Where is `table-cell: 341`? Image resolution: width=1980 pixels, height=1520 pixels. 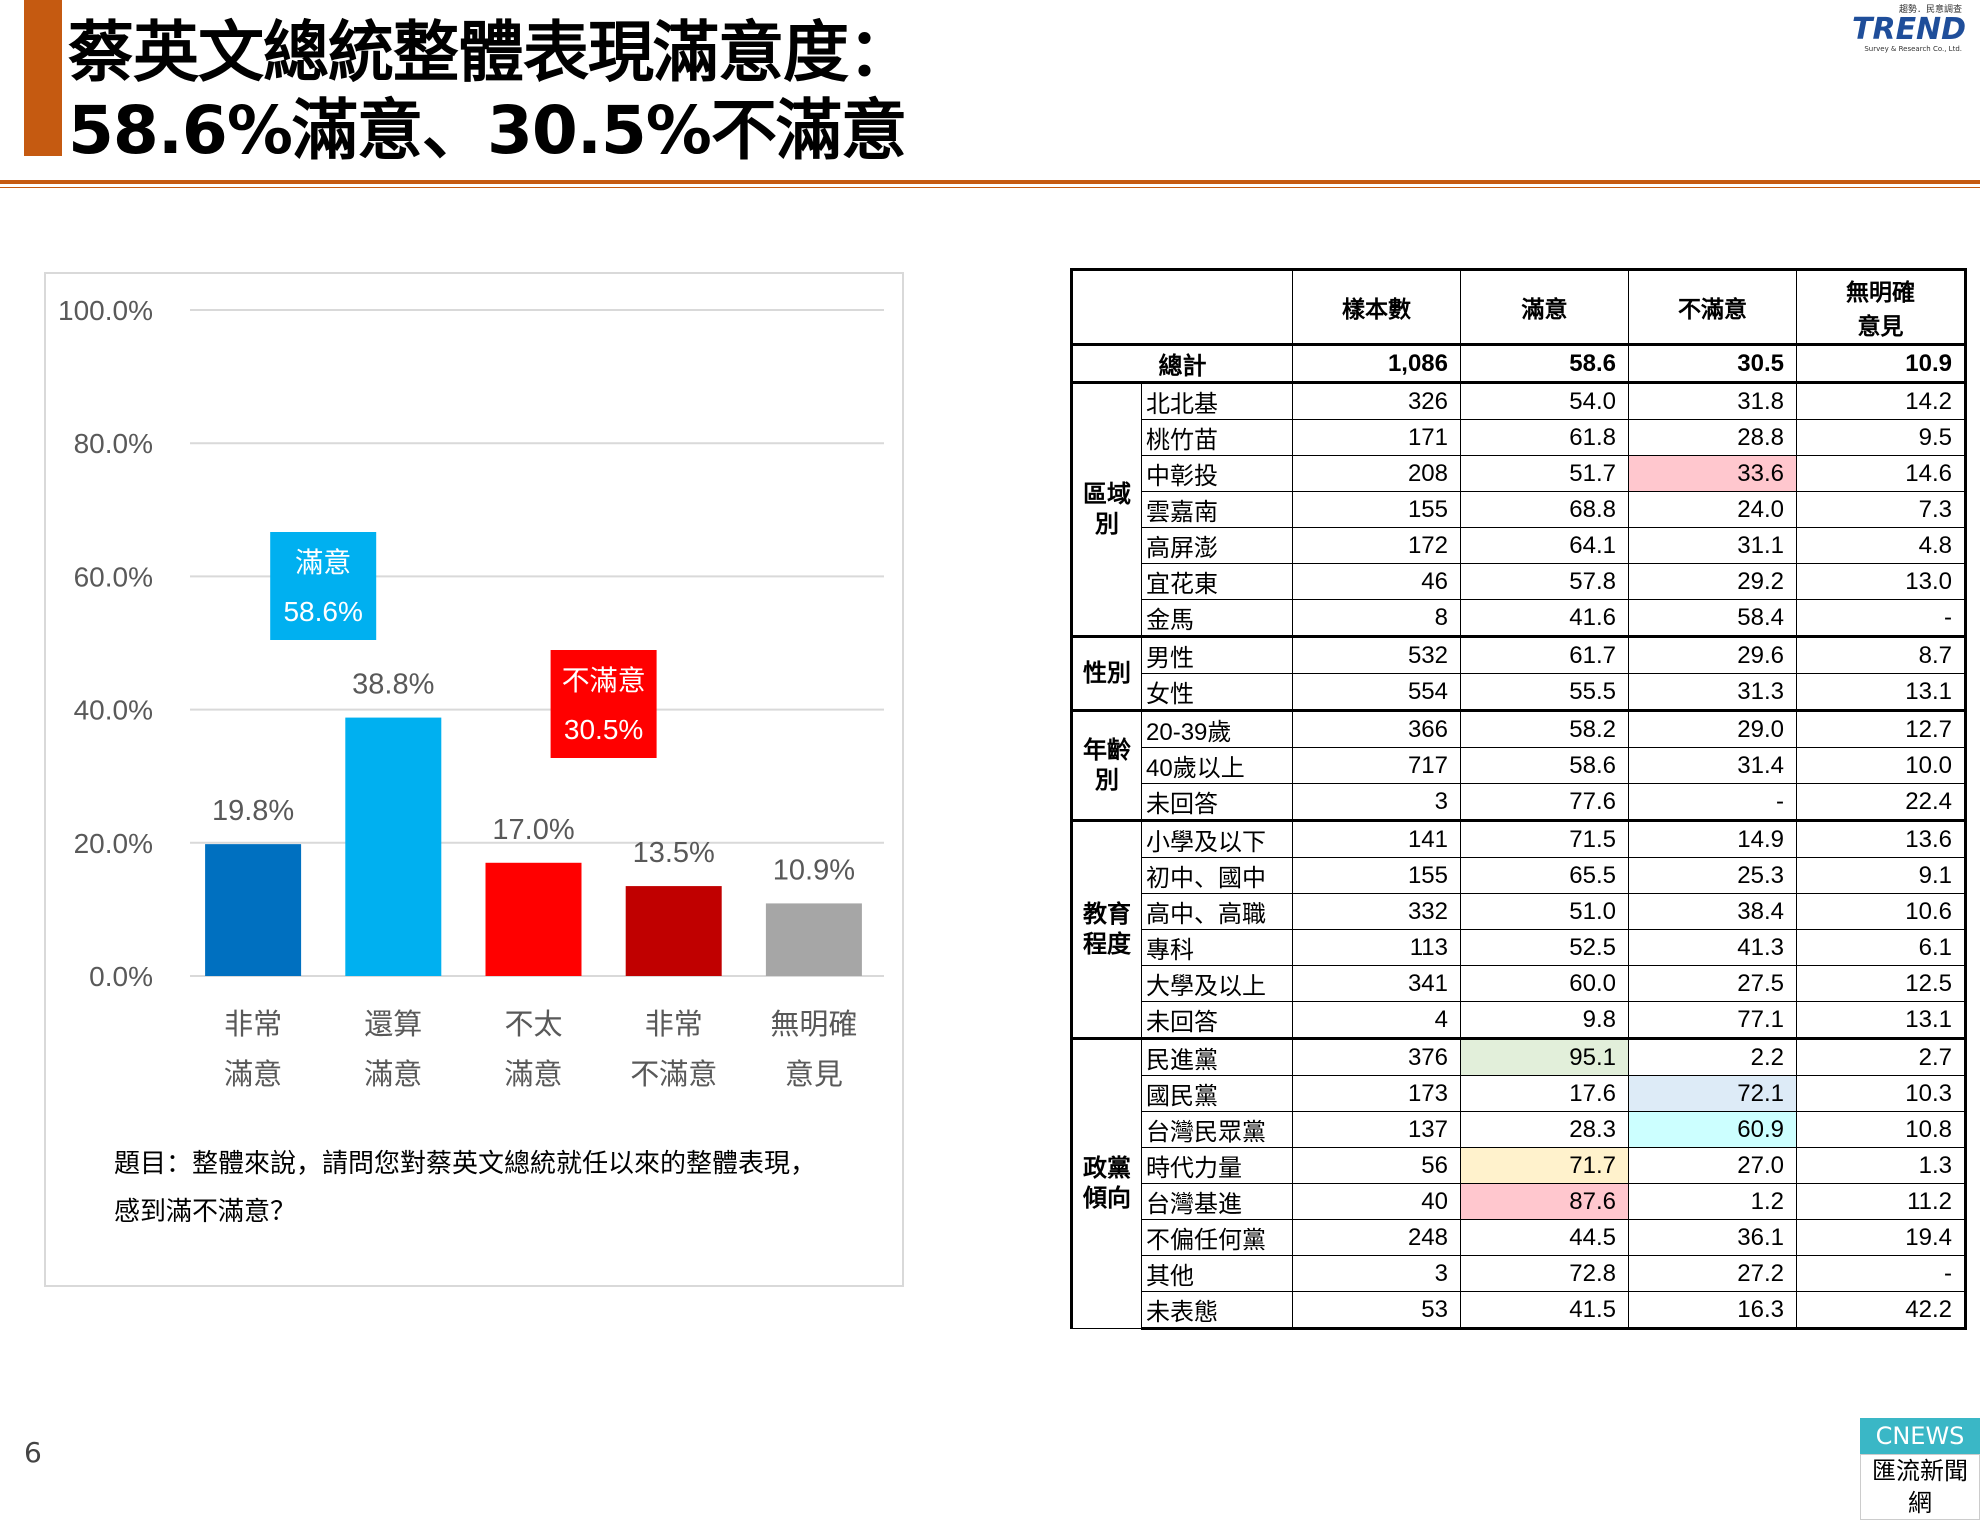
table-cell: 341 is located at coordinates (1376, 983).